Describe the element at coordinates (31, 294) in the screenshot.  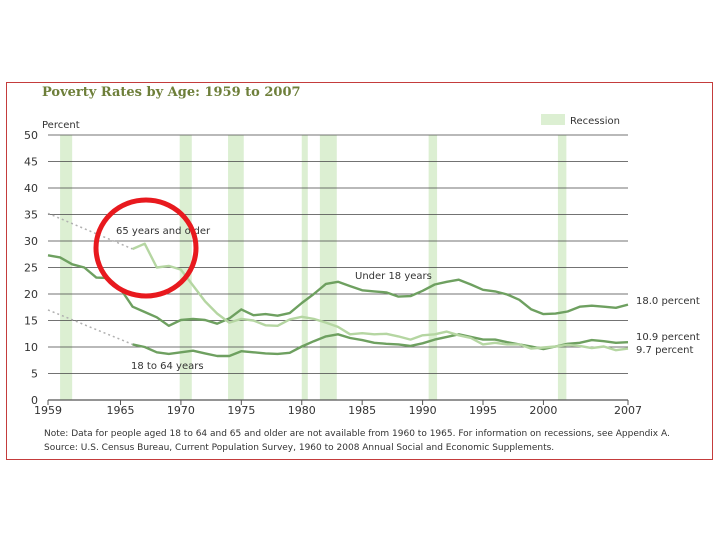
I see `y-tick-label-20: 20` at that location.